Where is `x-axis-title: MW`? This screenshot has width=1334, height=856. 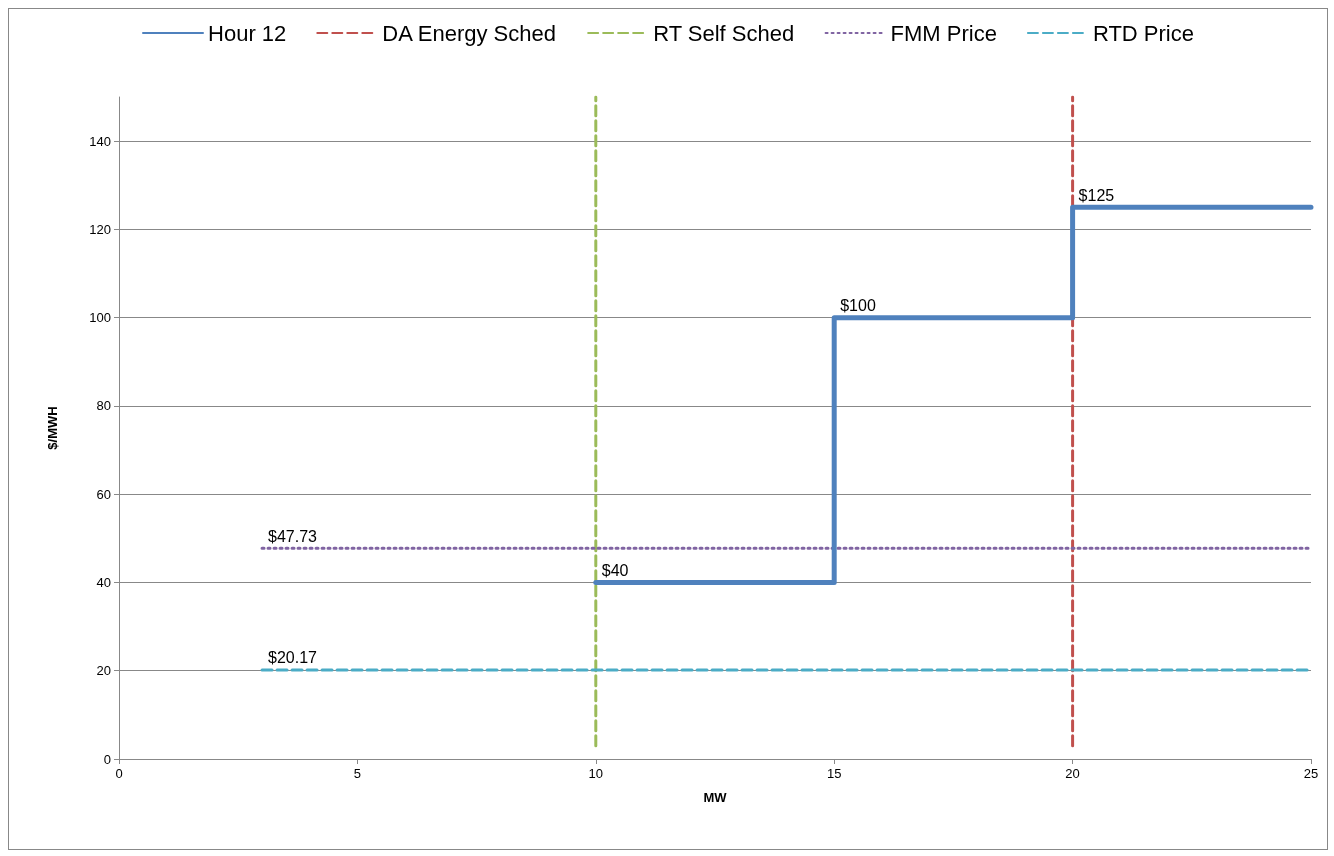
x-axis-title: MW is located at coordinates (715, 797).